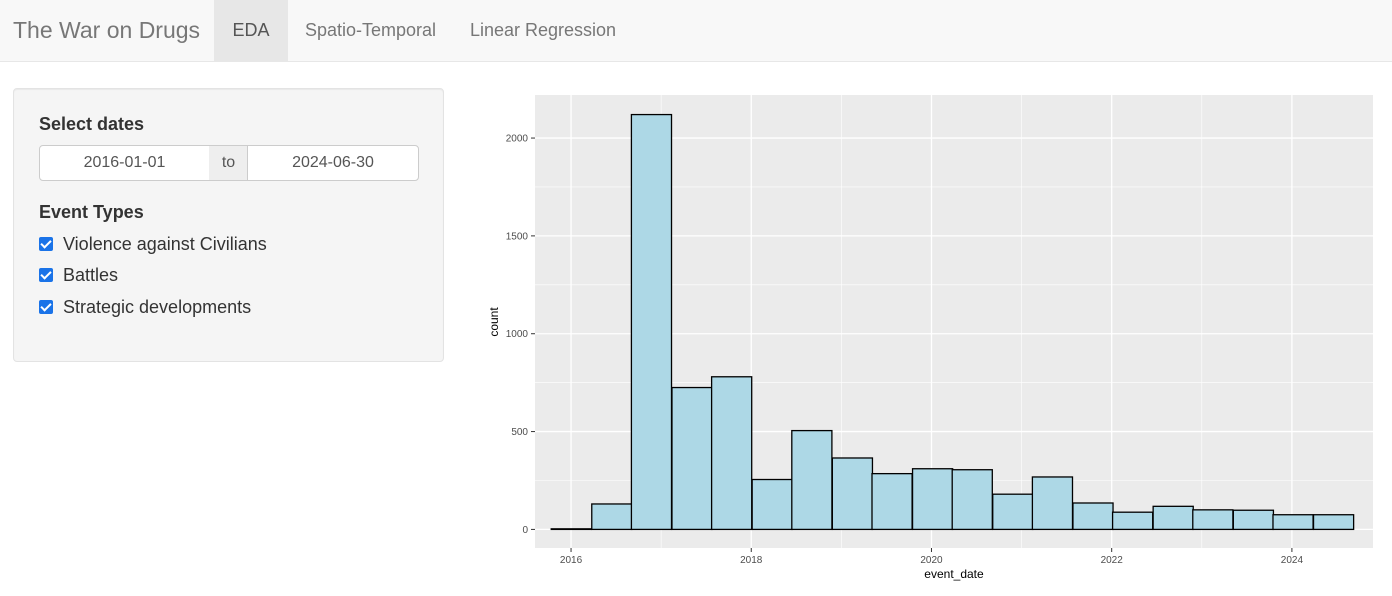  I want to click on event-types-label: Event Types, so click(91, 212).